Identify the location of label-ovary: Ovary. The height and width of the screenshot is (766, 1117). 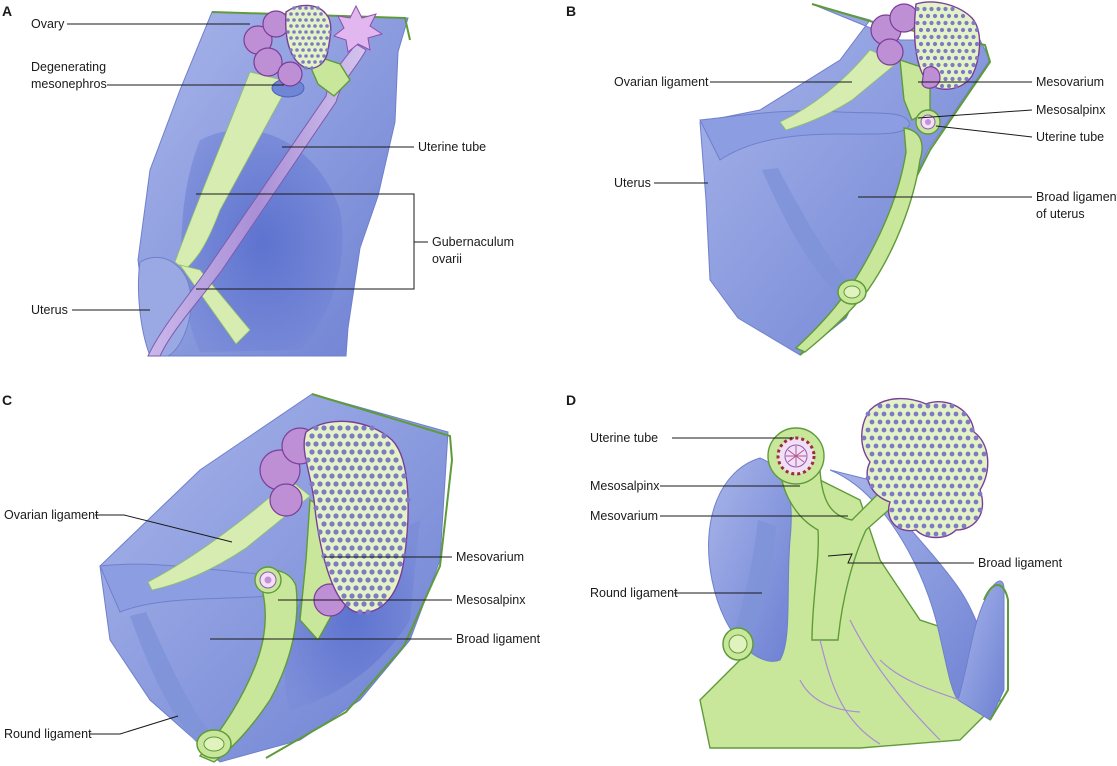
(48, 24).